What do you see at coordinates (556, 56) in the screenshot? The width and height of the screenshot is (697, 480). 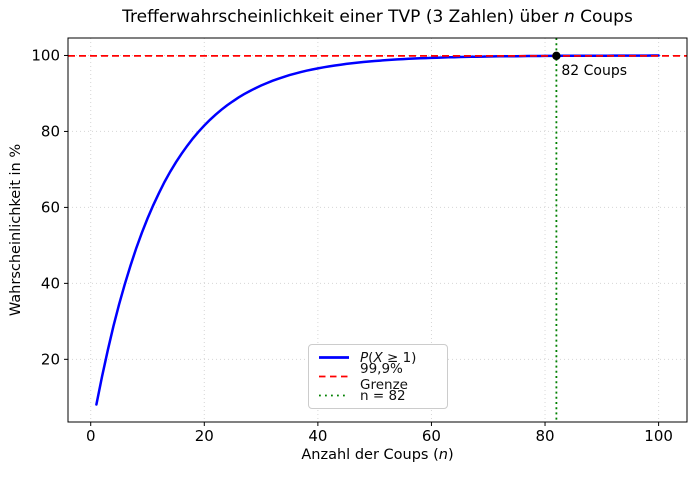 I see `intersection-dot` at bounding box center [556, 56].